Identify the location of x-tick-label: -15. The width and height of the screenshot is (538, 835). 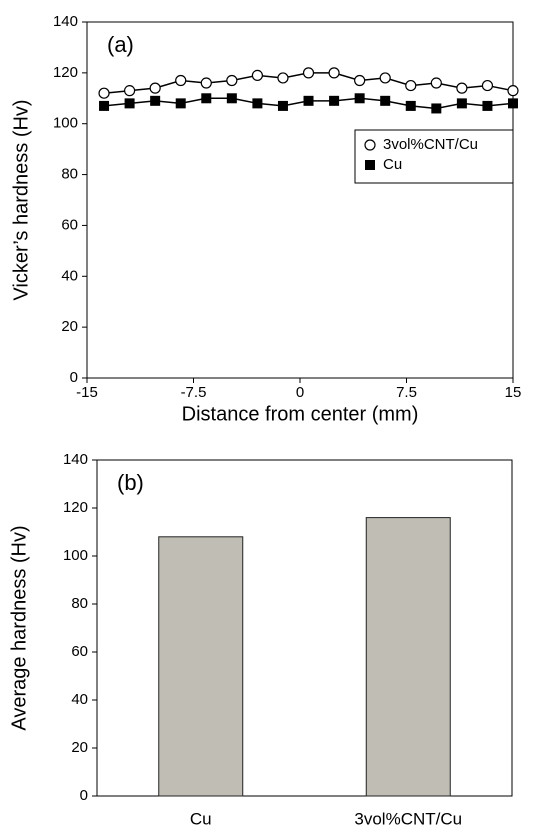
(87, 392).